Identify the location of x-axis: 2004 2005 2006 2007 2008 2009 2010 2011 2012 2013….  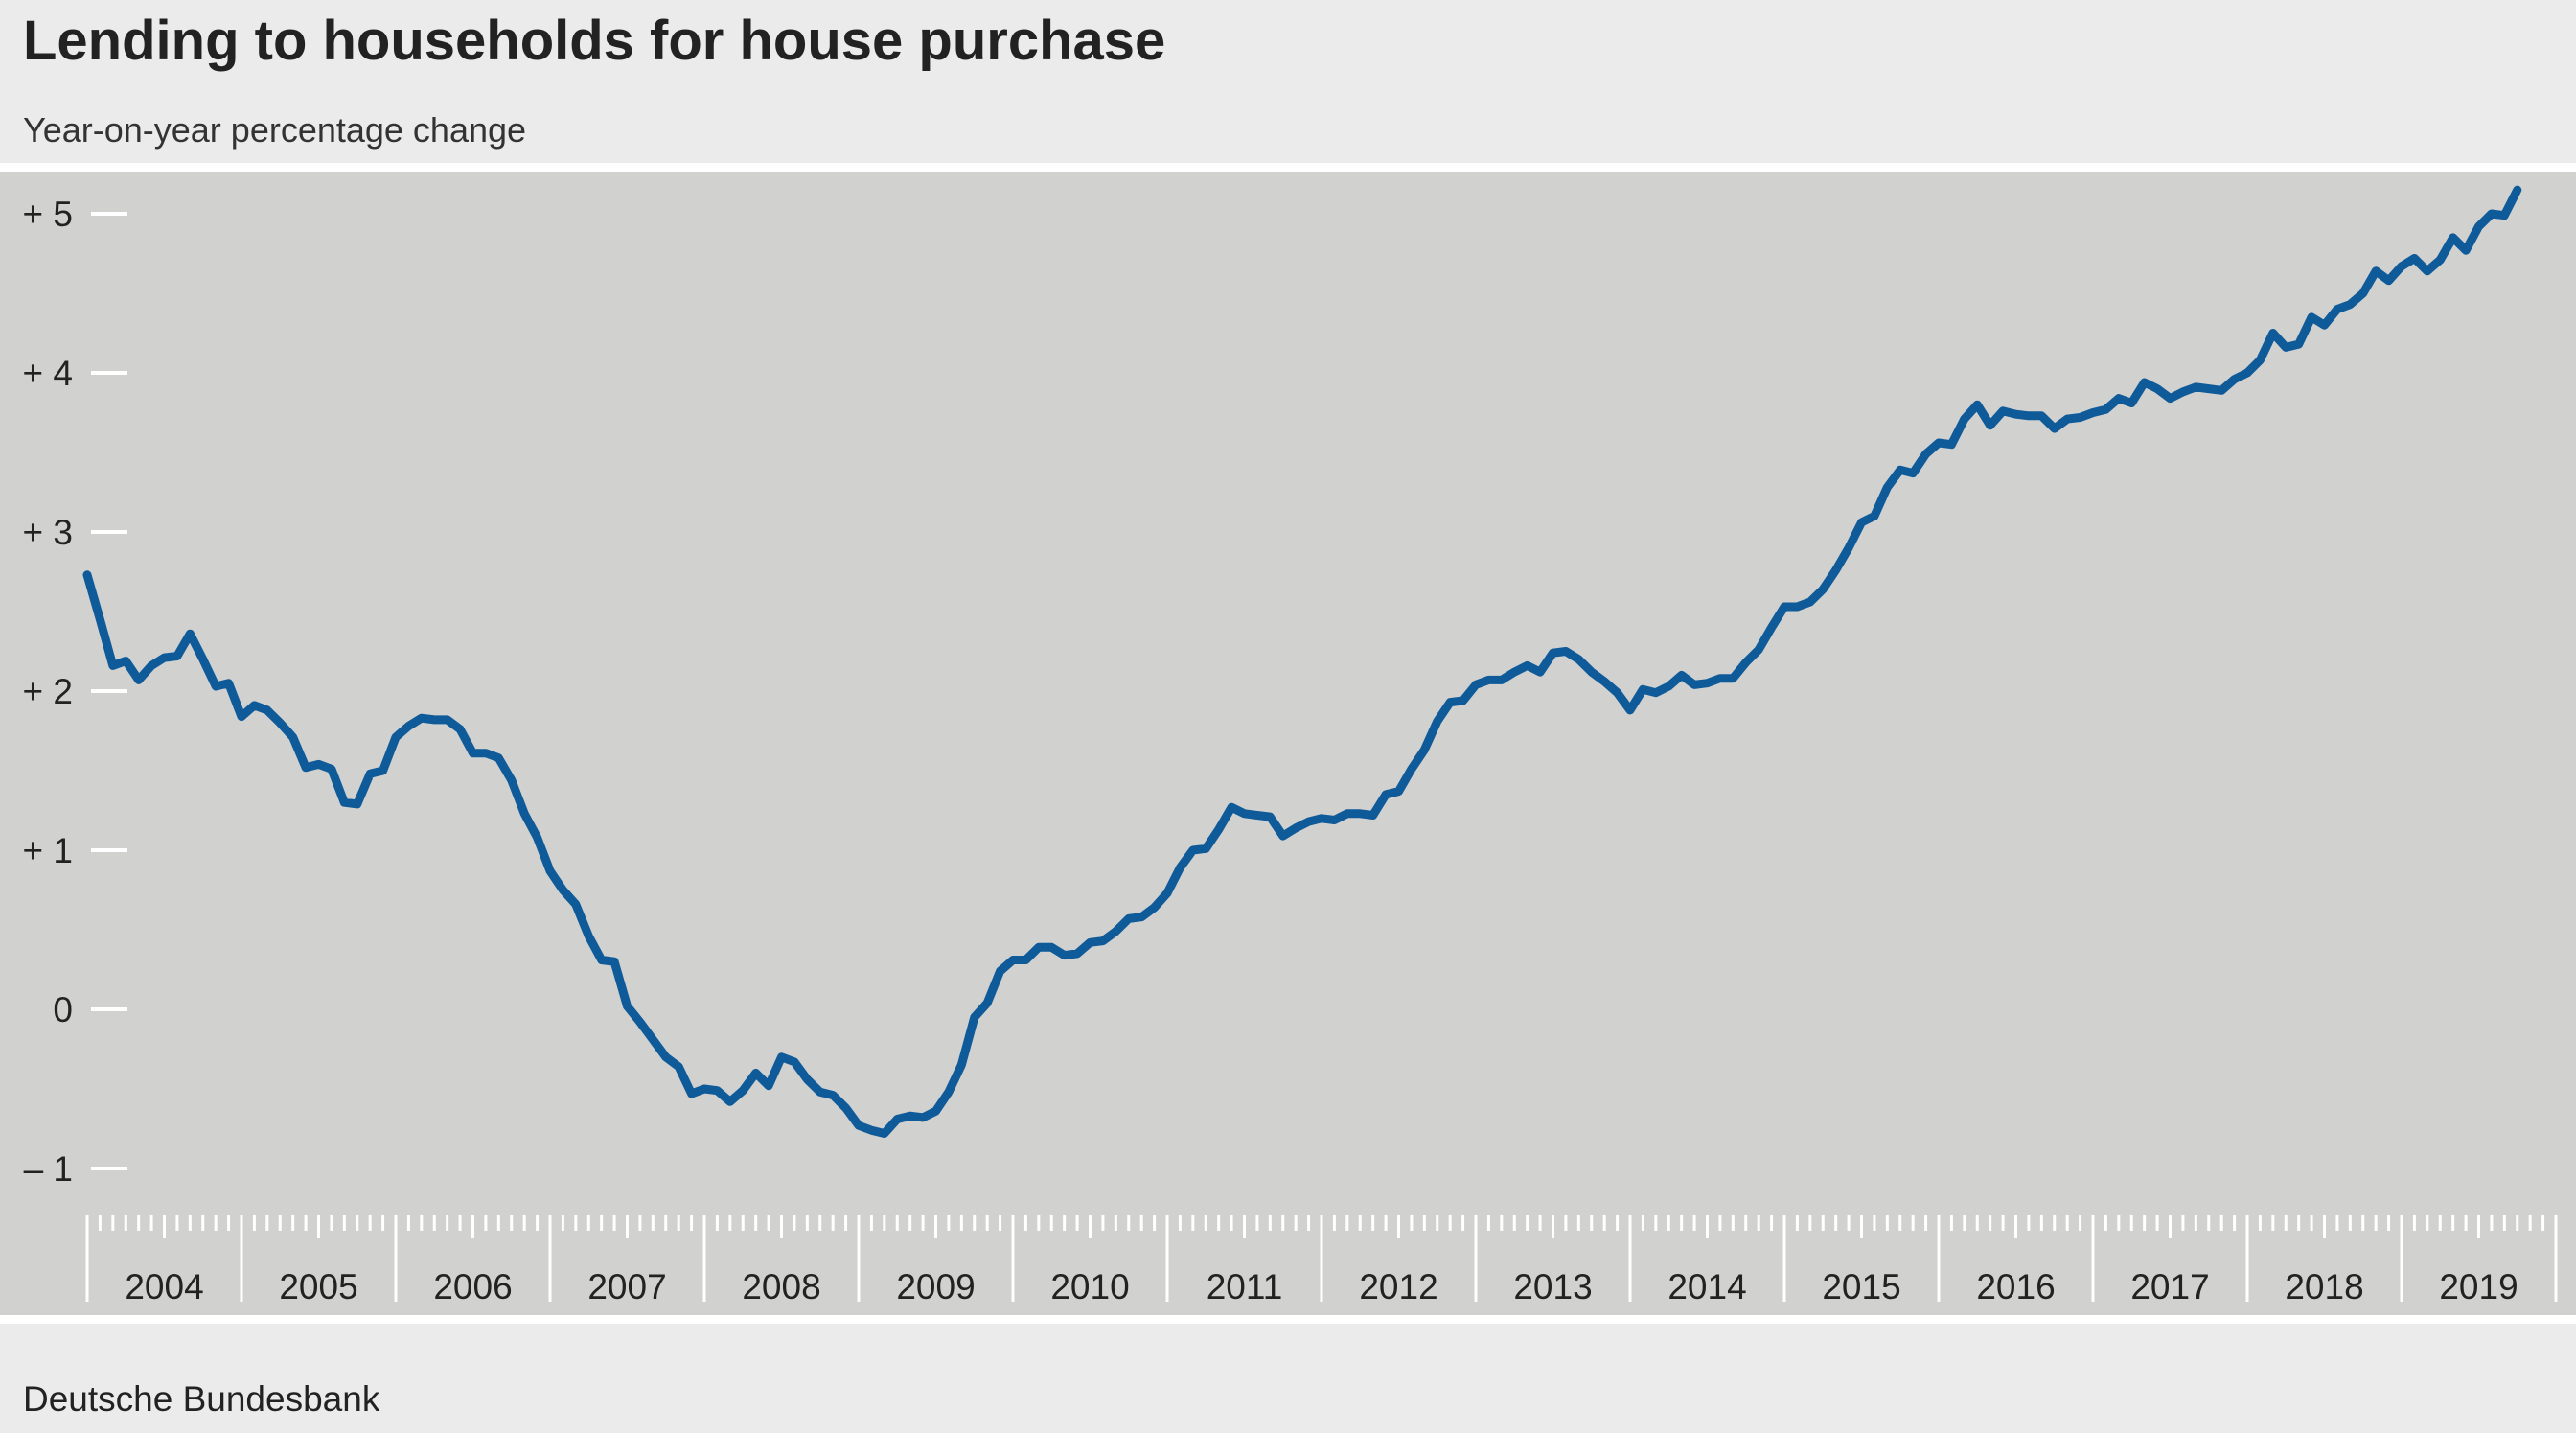
(1321, 1261).